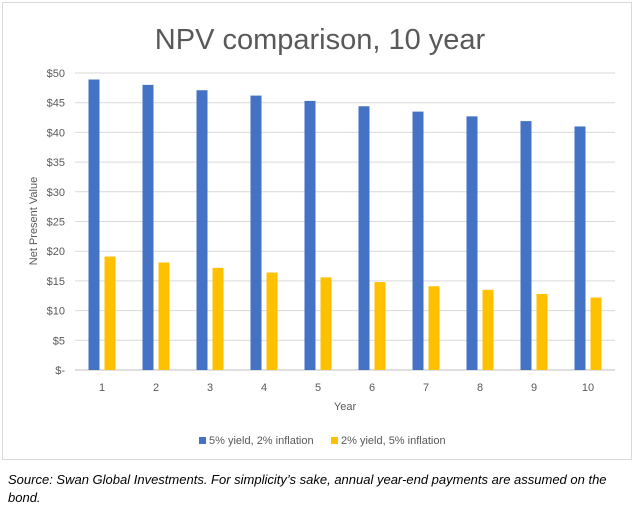  Describe the element at coordinates (372, 388) in the screenshot. I see `x-tick-label: 6` at that location.